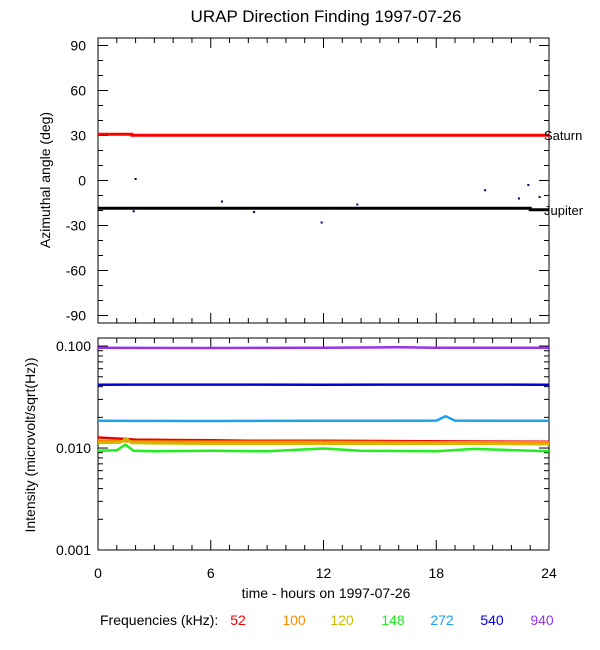 This screenshot has height=650, width=600. Describe the element at coordinates (76, 271) in the screenshot. I see `azimuth-ytick-label: -60` at that location.